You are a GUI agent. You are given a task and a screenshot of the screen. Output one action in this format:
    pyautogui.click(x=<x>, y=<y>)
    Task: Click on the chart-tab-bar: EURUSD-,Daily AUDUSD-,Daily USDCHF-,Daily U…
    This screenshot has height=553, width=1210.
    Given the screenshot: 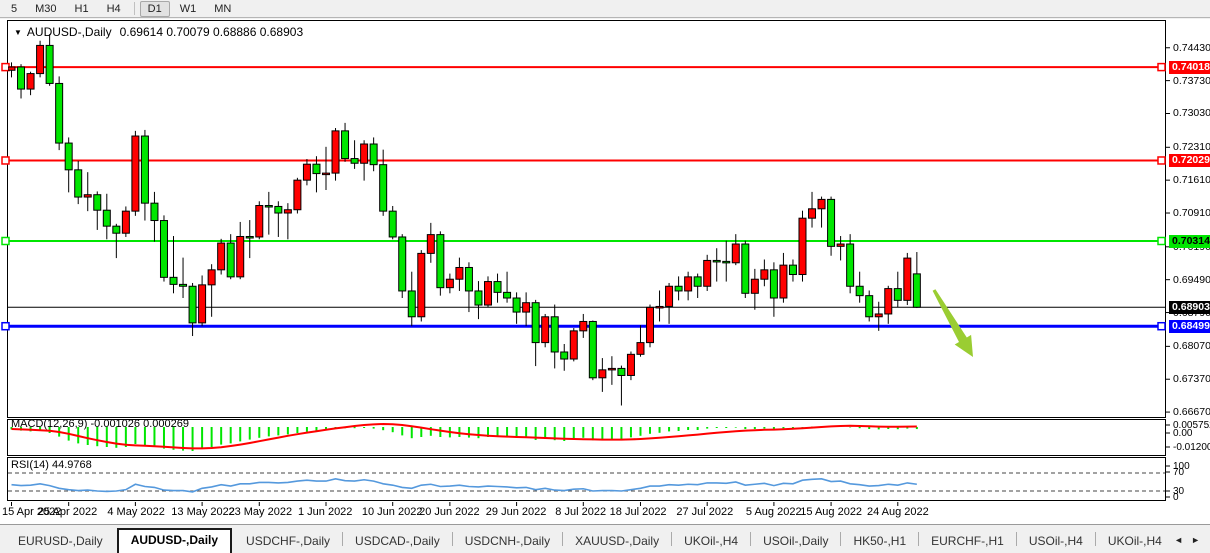 What is the action you would take?
    pyautogui.click(x=605, y=538)
    